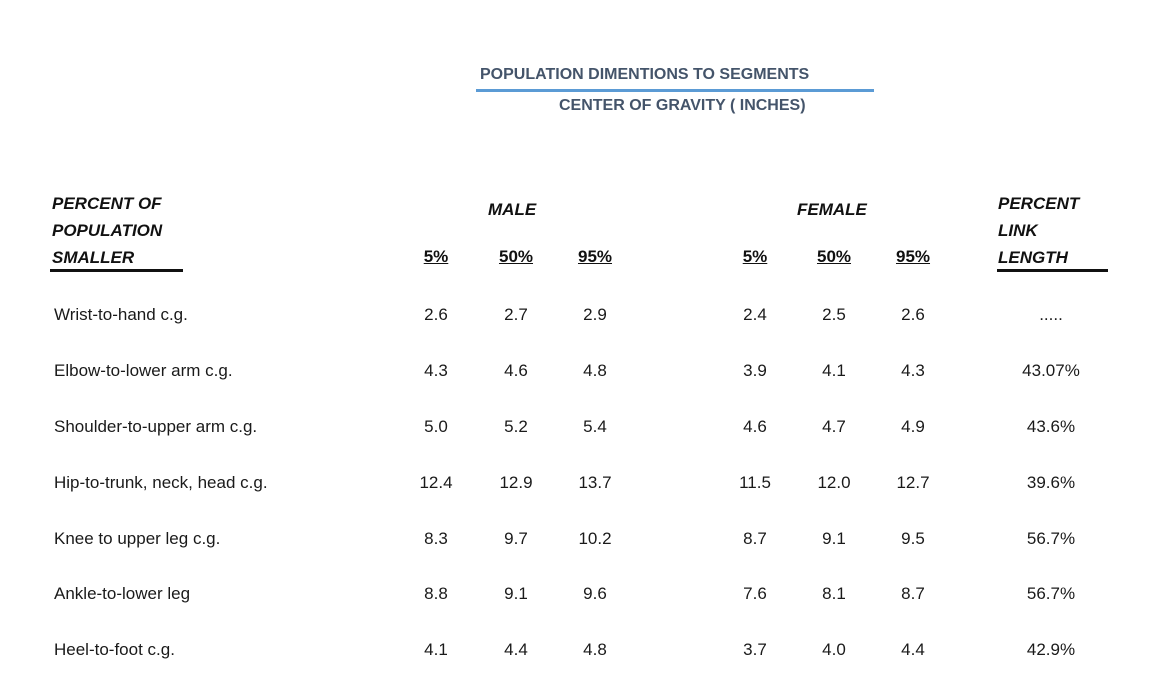  What do you see at coordinates (645, 74) in the screenshot?
I see `document-title: POPULATION DIMENTIONS TO SEGMENTS` at bounding box center [645, 74].